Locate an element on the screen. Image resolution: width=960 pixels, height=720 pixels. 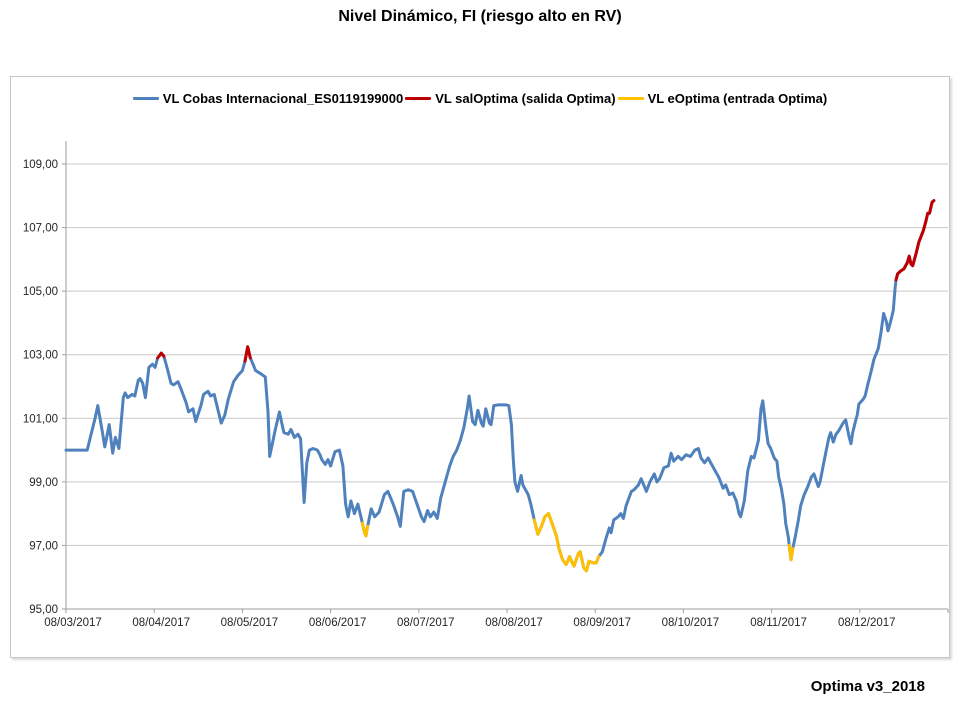
x-axis-tick-label: 08/10/2017 is located at coordinates (691, 623).